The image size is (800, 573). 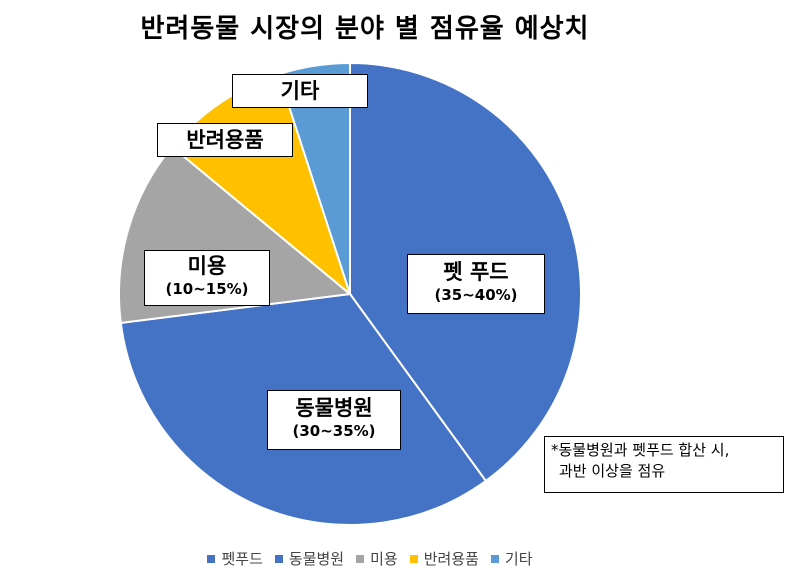 What do you see at coordinates (207, 266) in the screenshot?
I see `slice-label-name: 미용` at bounding box center [207, 266].